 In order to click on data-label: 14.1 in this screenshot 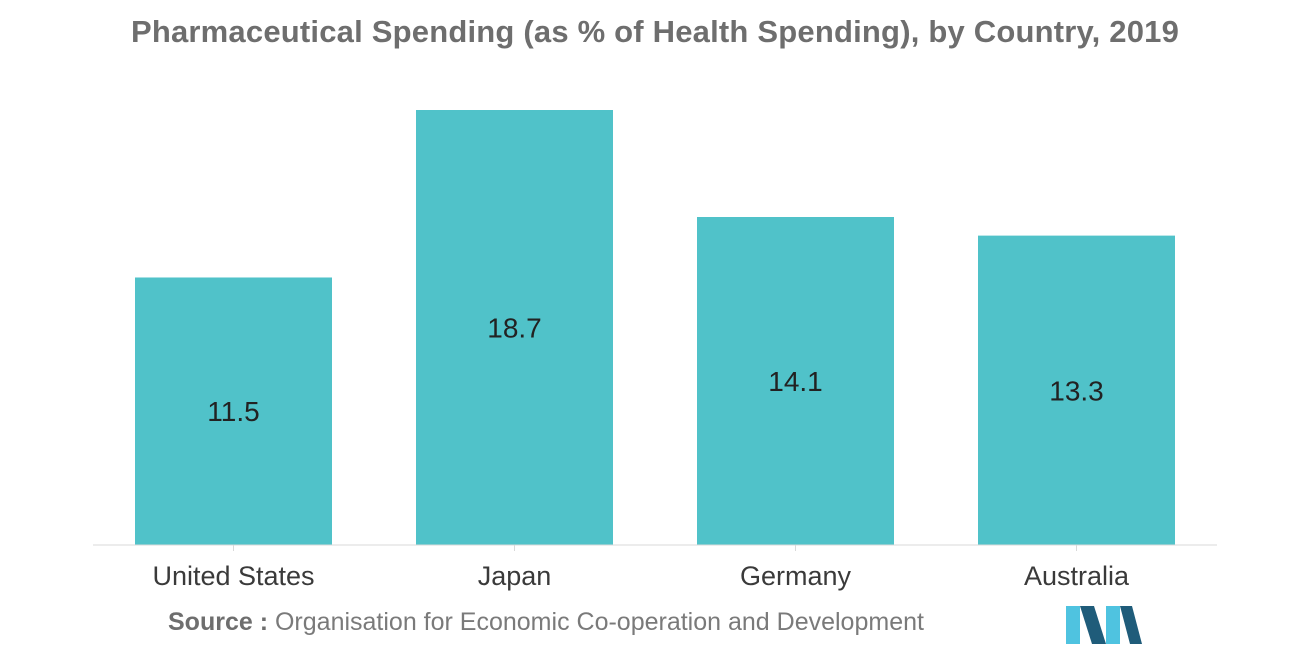, I will do `click(795, 381)`.